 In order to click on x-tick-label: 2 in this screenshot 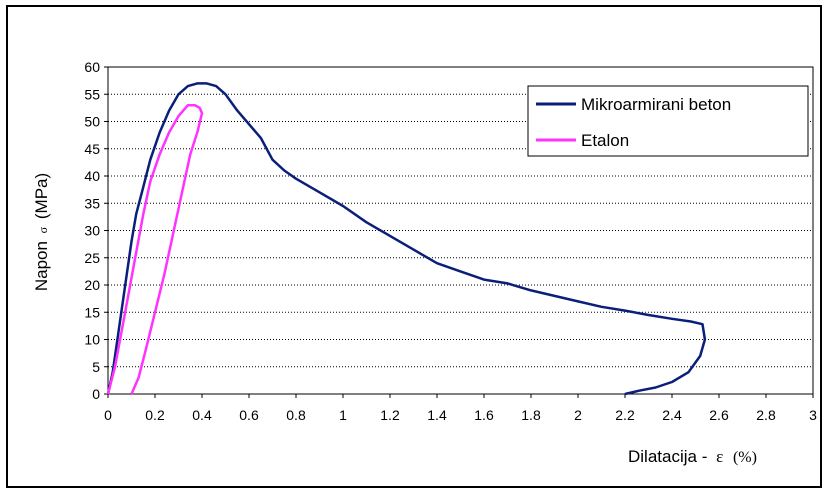, I will do `click(578, 415)`.